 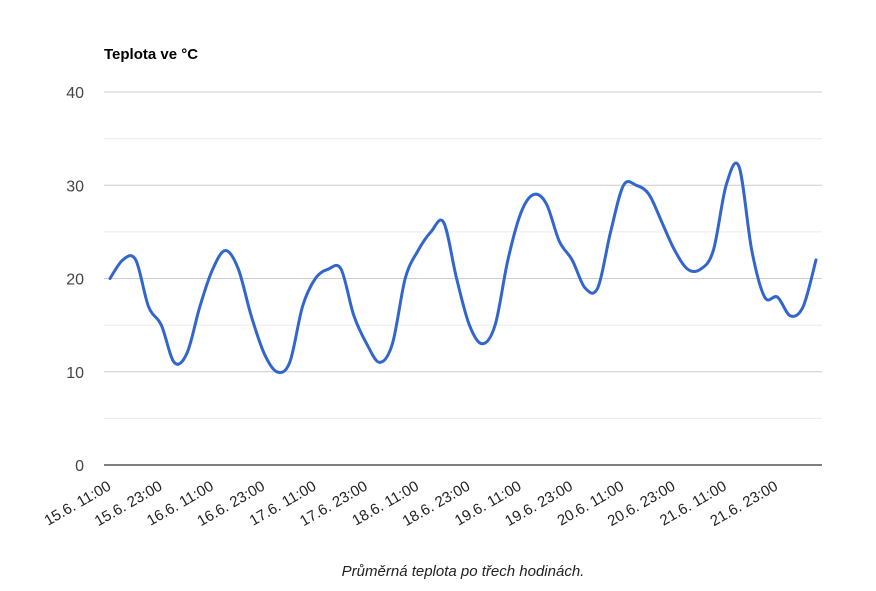 I want to click on chart-title: Teplota ve °C, so click(x=151, y=54).